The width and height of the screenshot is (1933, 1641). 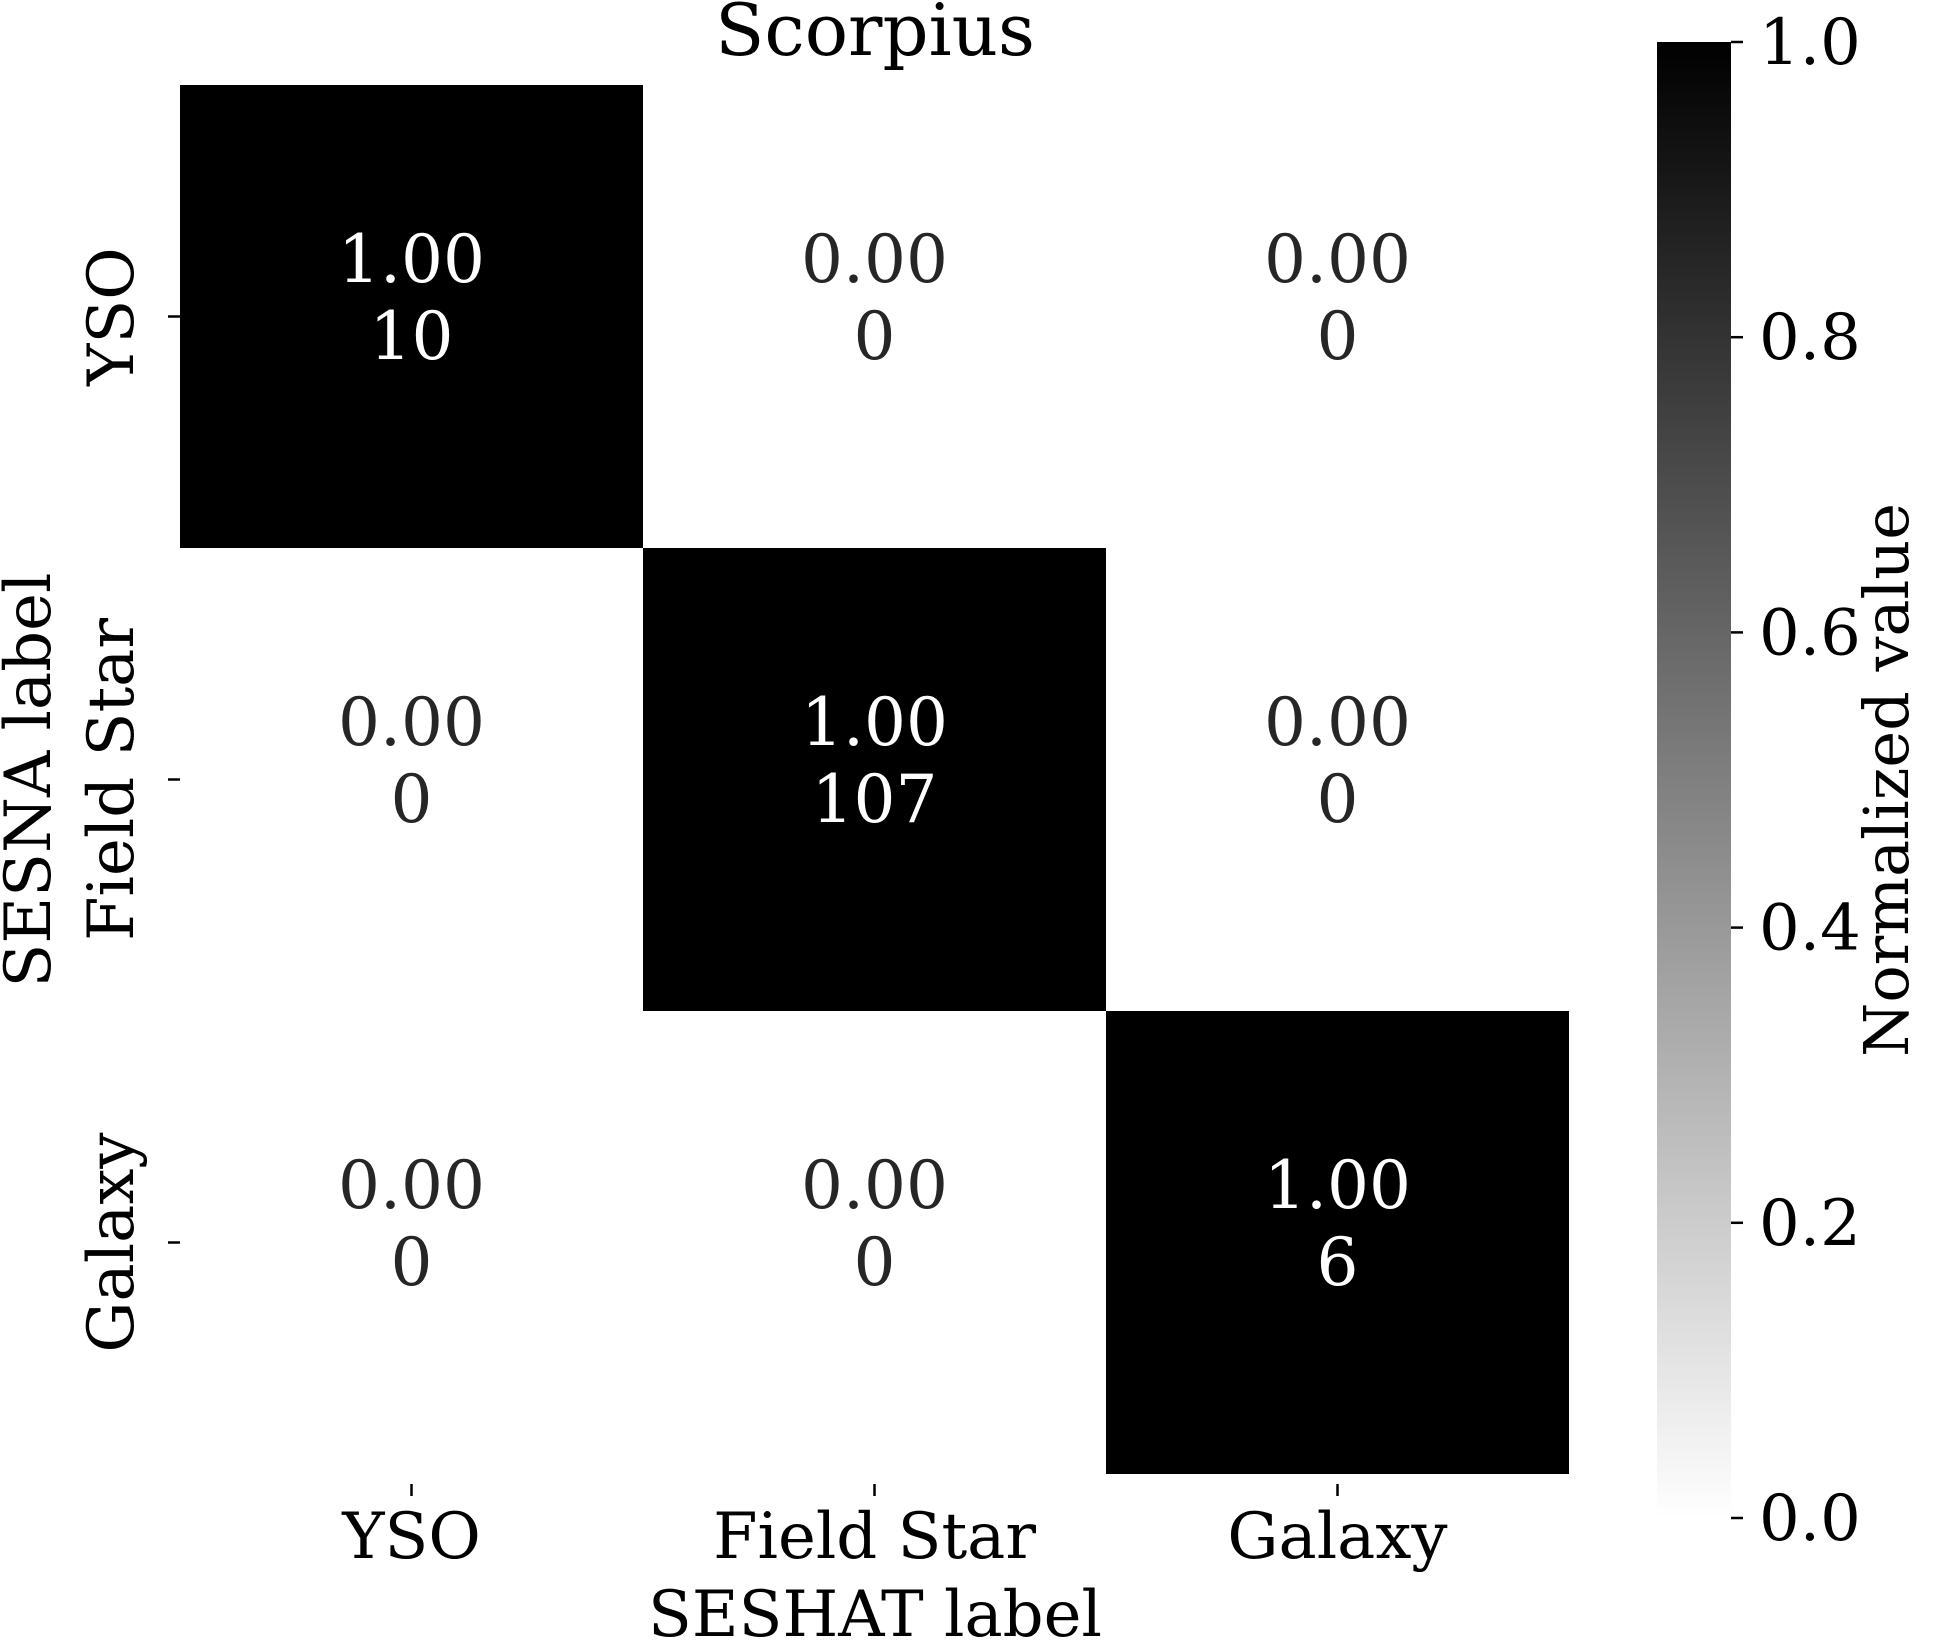 I want to click on x-tick-label: Field Star, so click(x=874, y=1537).